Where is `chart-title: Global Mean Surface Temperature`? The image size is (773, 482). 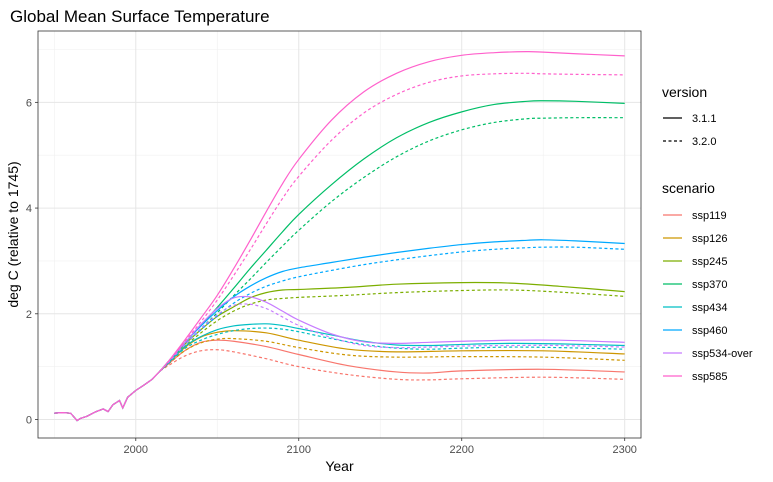
chart-title: Global Mean Surface Temperature is located at coordinates (140, 16).